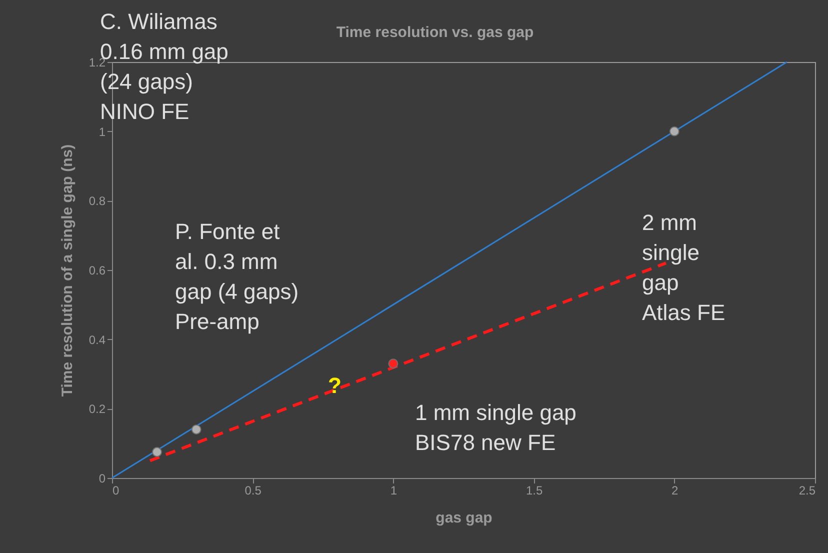 This screenshot has width=828, height=553. Describe the element at coordinates (684, 267) in the screenshot. I see `annotation: 2 mm single gap Atlas FE` at that location.